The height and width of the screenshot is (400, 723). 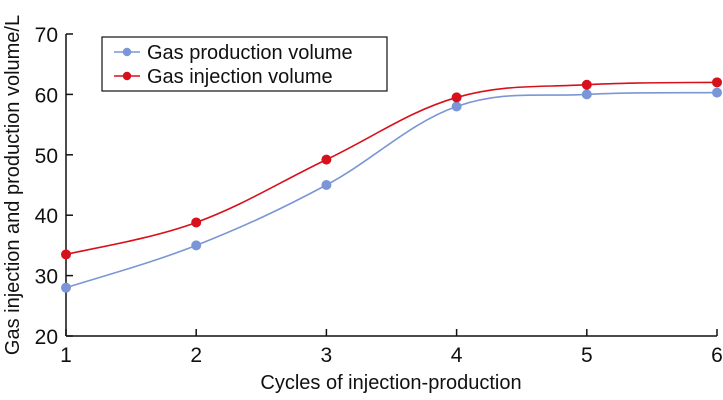 I want to click on legend-item-production: Gas production volume, so click(x=233, y=53).